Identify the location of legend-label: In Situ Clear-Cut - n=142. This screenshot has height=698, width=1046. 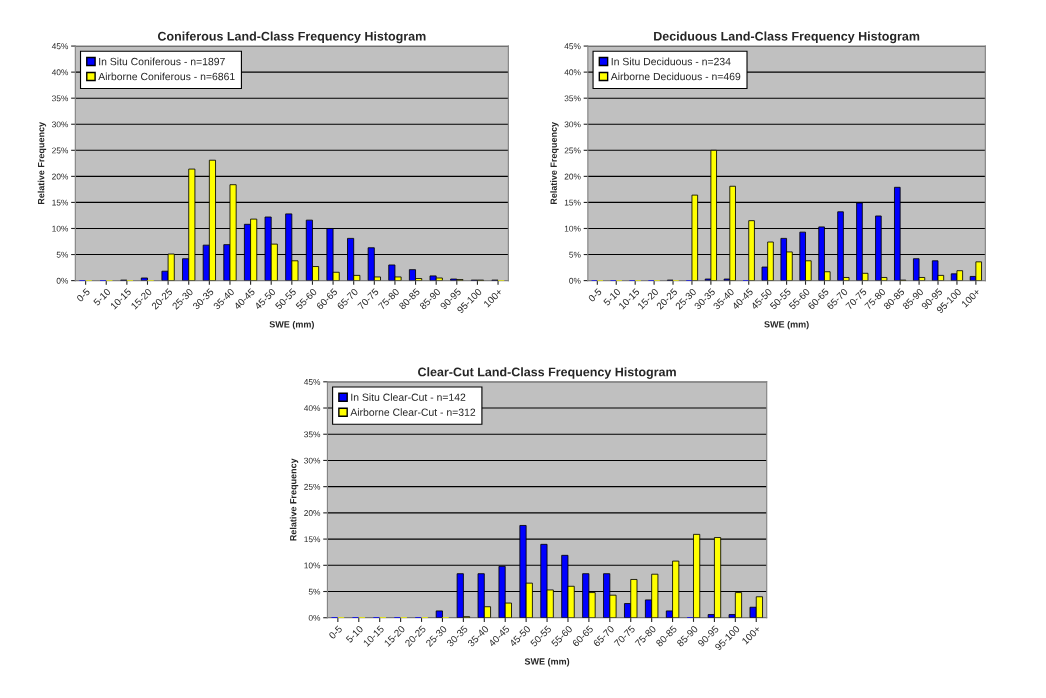
(408, 397).